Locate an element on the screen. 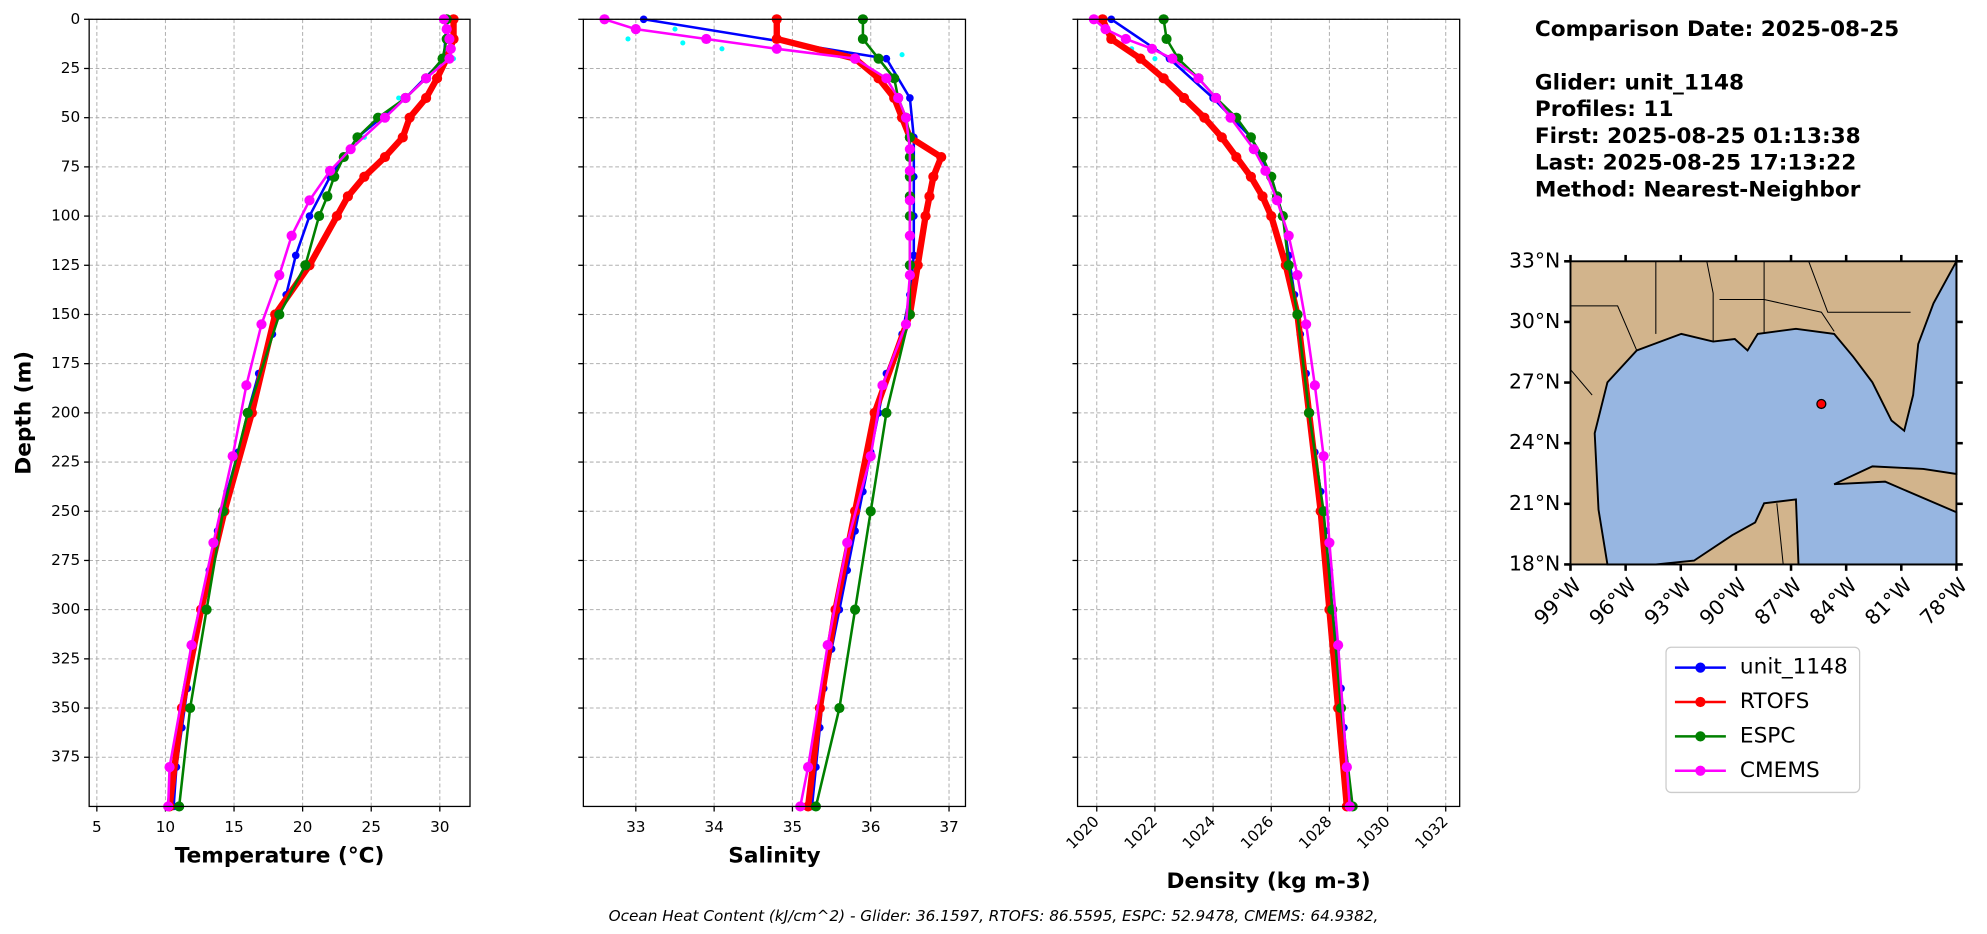  info-line: Glider: unit_1148 is located at coordinates (1639, 82).